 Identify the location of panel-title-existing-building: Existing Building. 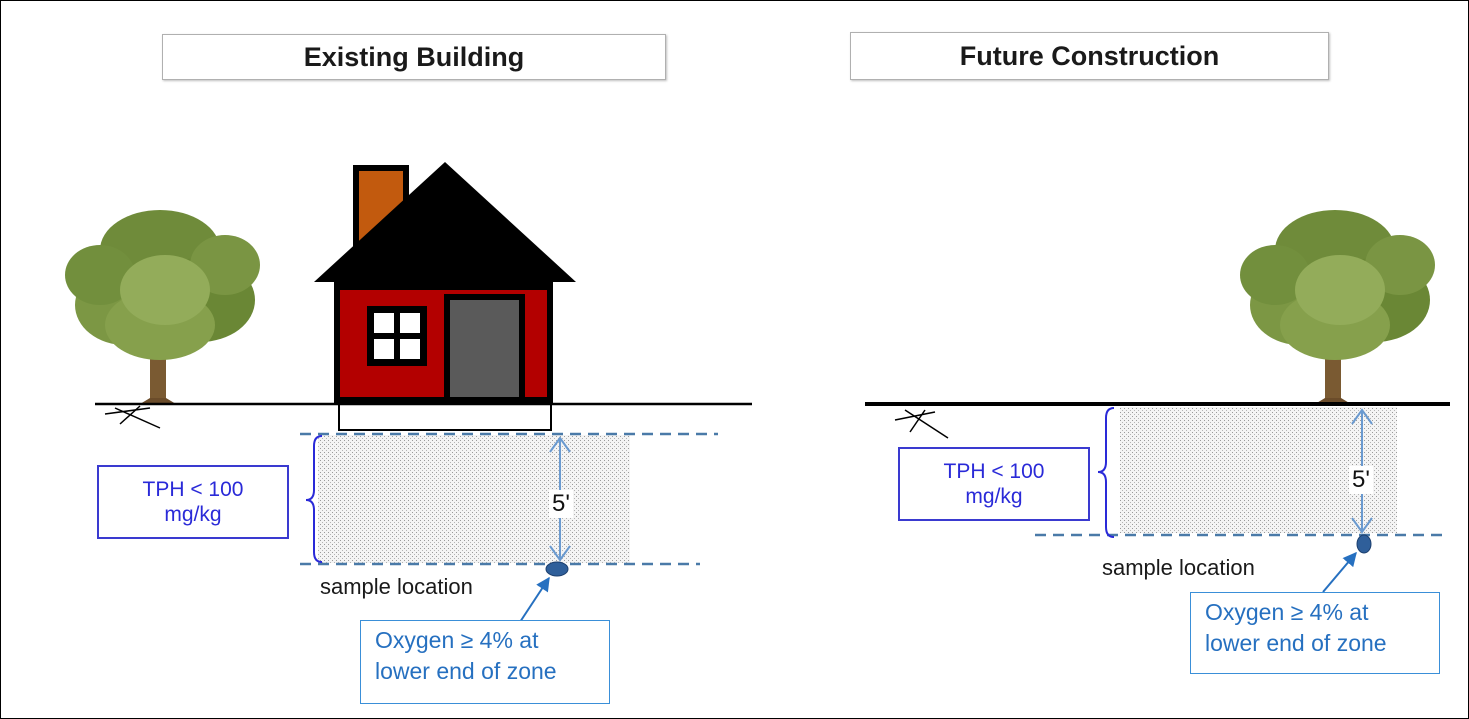
(414, 57).